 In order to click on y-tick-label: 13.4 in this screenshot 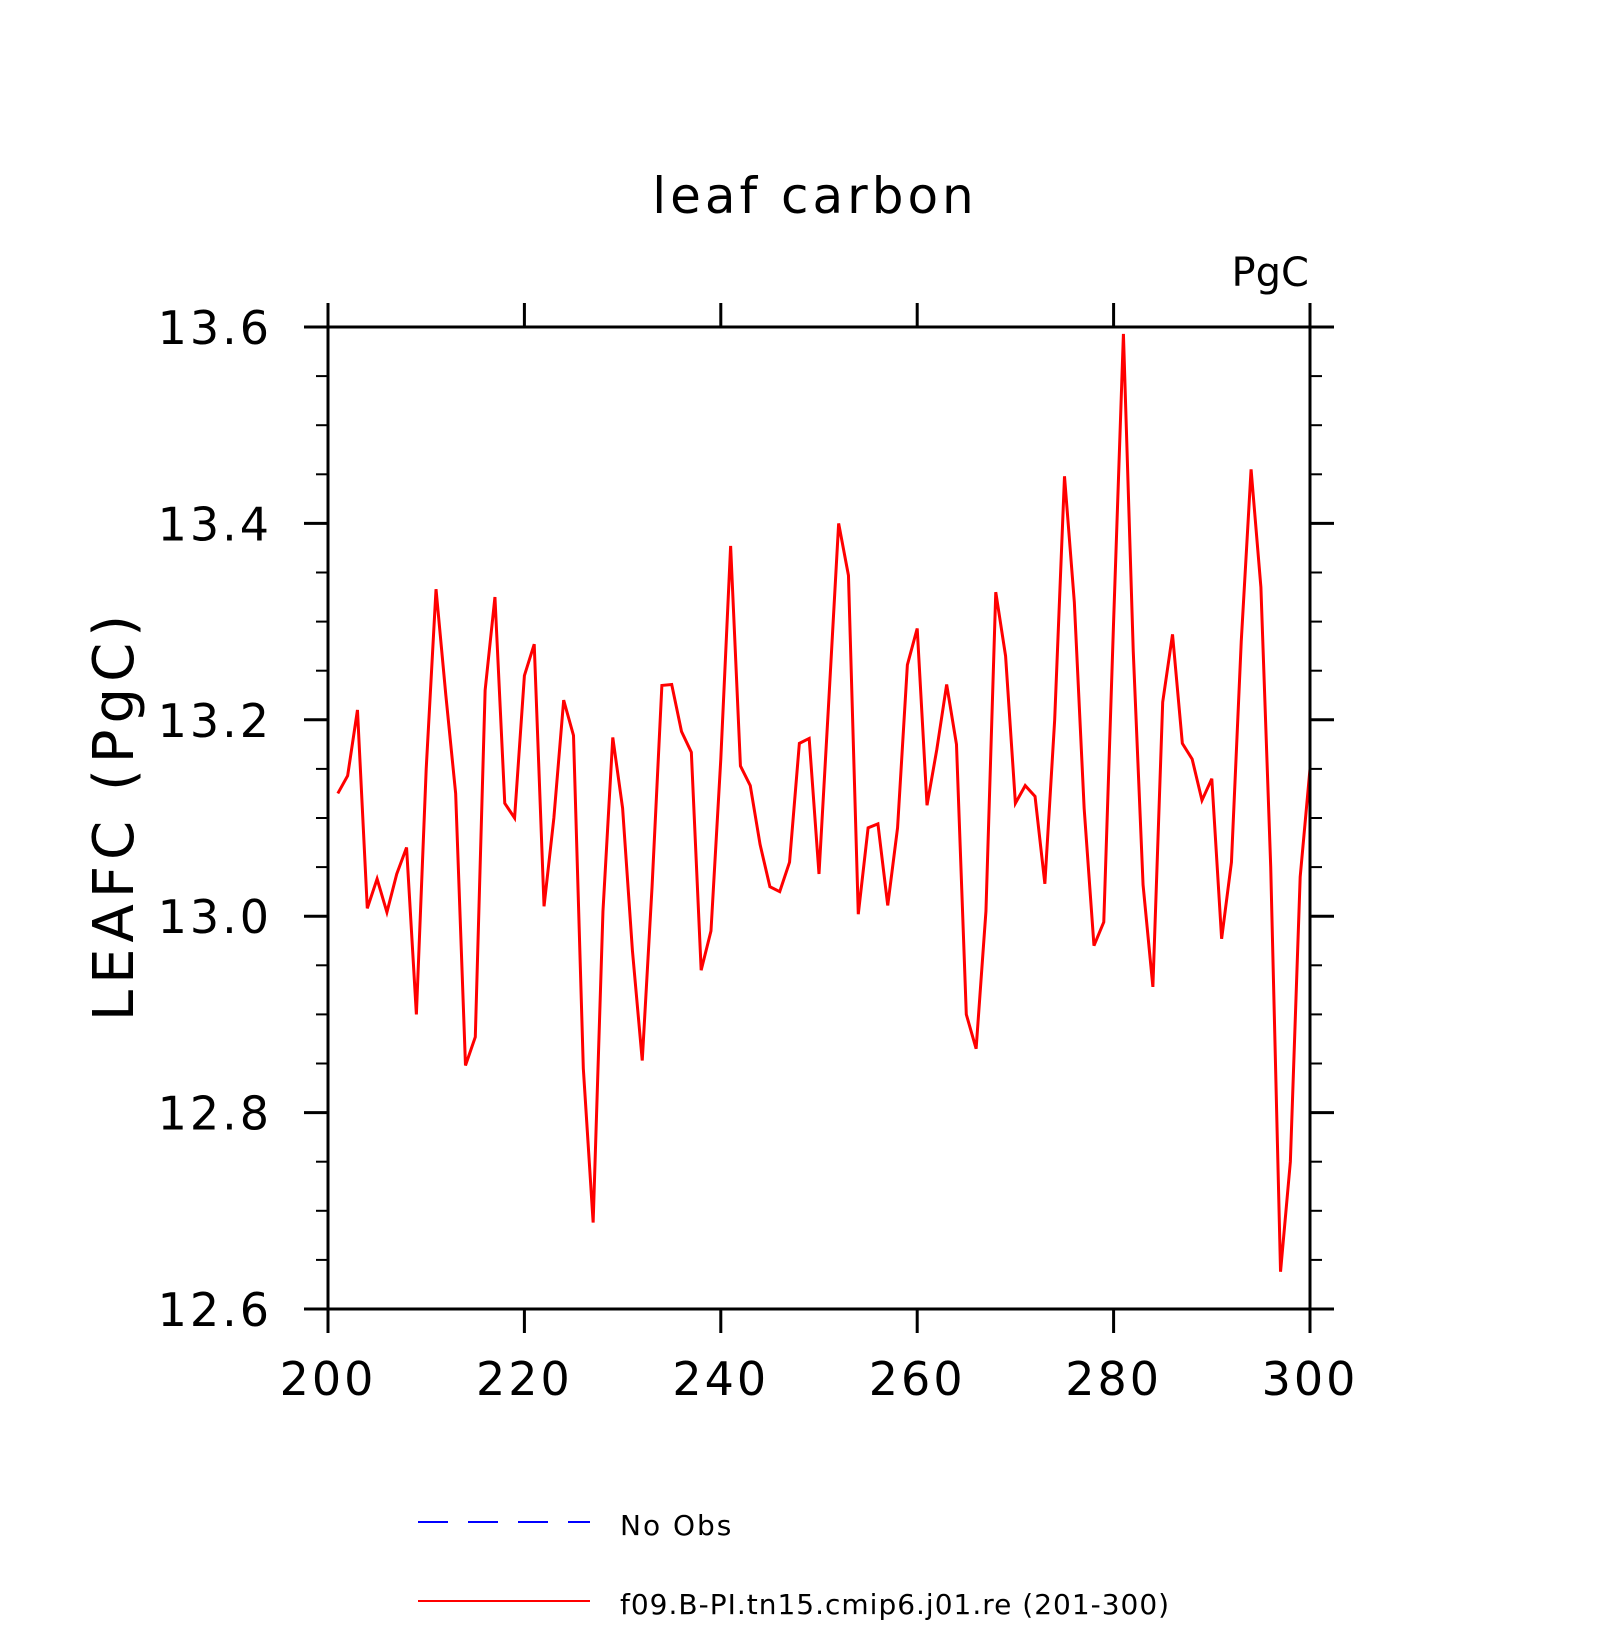, I will do `click(215, 524)`.